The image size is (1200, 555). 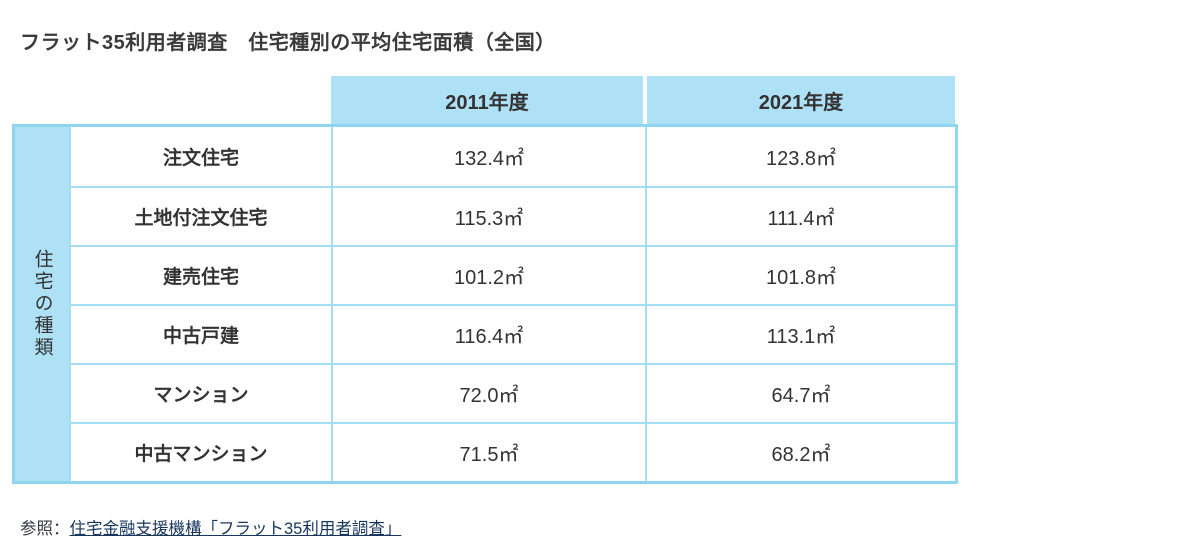 I want to click on row-axis-label: 住宅の種類, so click(x=42, y=304).